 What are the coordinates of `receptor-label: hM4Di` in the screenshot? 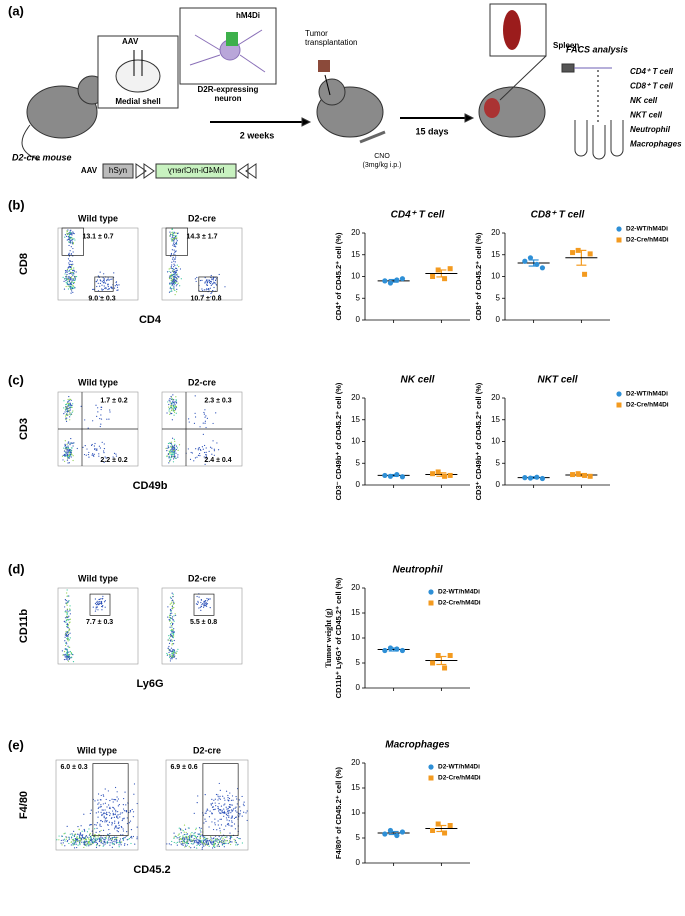 It's located at (248, 15).